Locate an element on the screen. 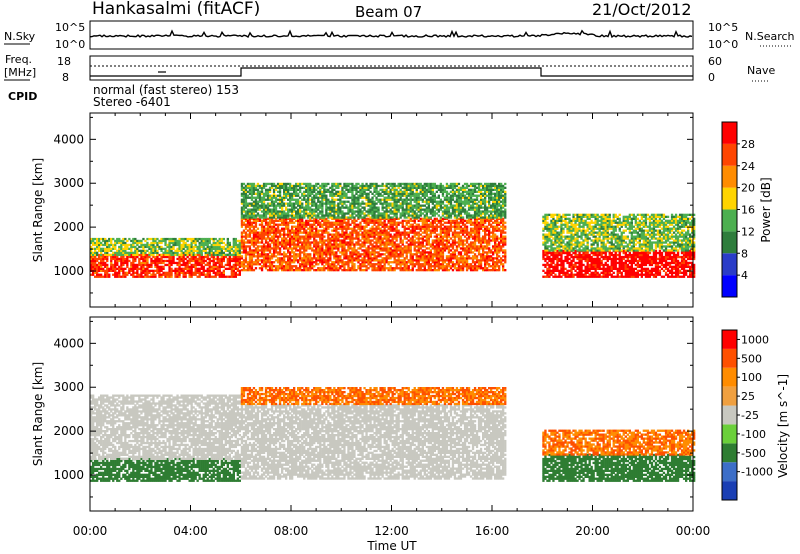 Image resolution: width=800 pixels, height=554 pixels. freq-right-tick-bottom: 0 is located at coordinates (711, 77).